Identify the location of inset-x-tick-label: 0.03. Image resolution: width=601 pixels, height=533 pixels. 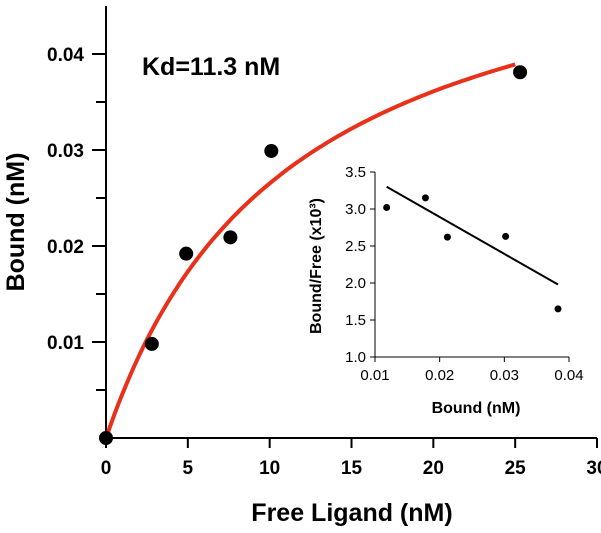
(504, 375).